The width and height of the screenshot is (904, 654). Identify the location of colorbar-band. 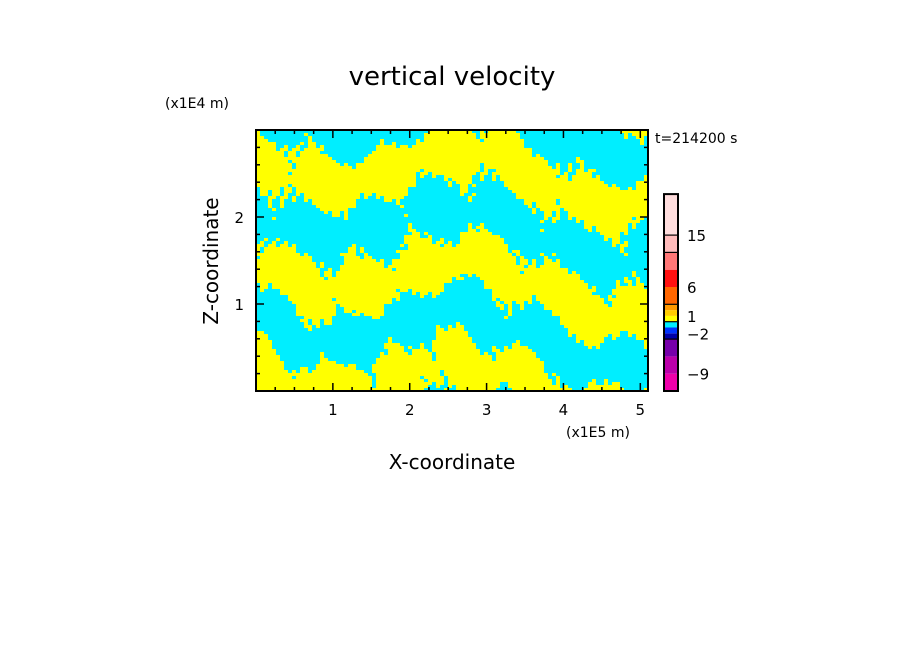
(671, 215).